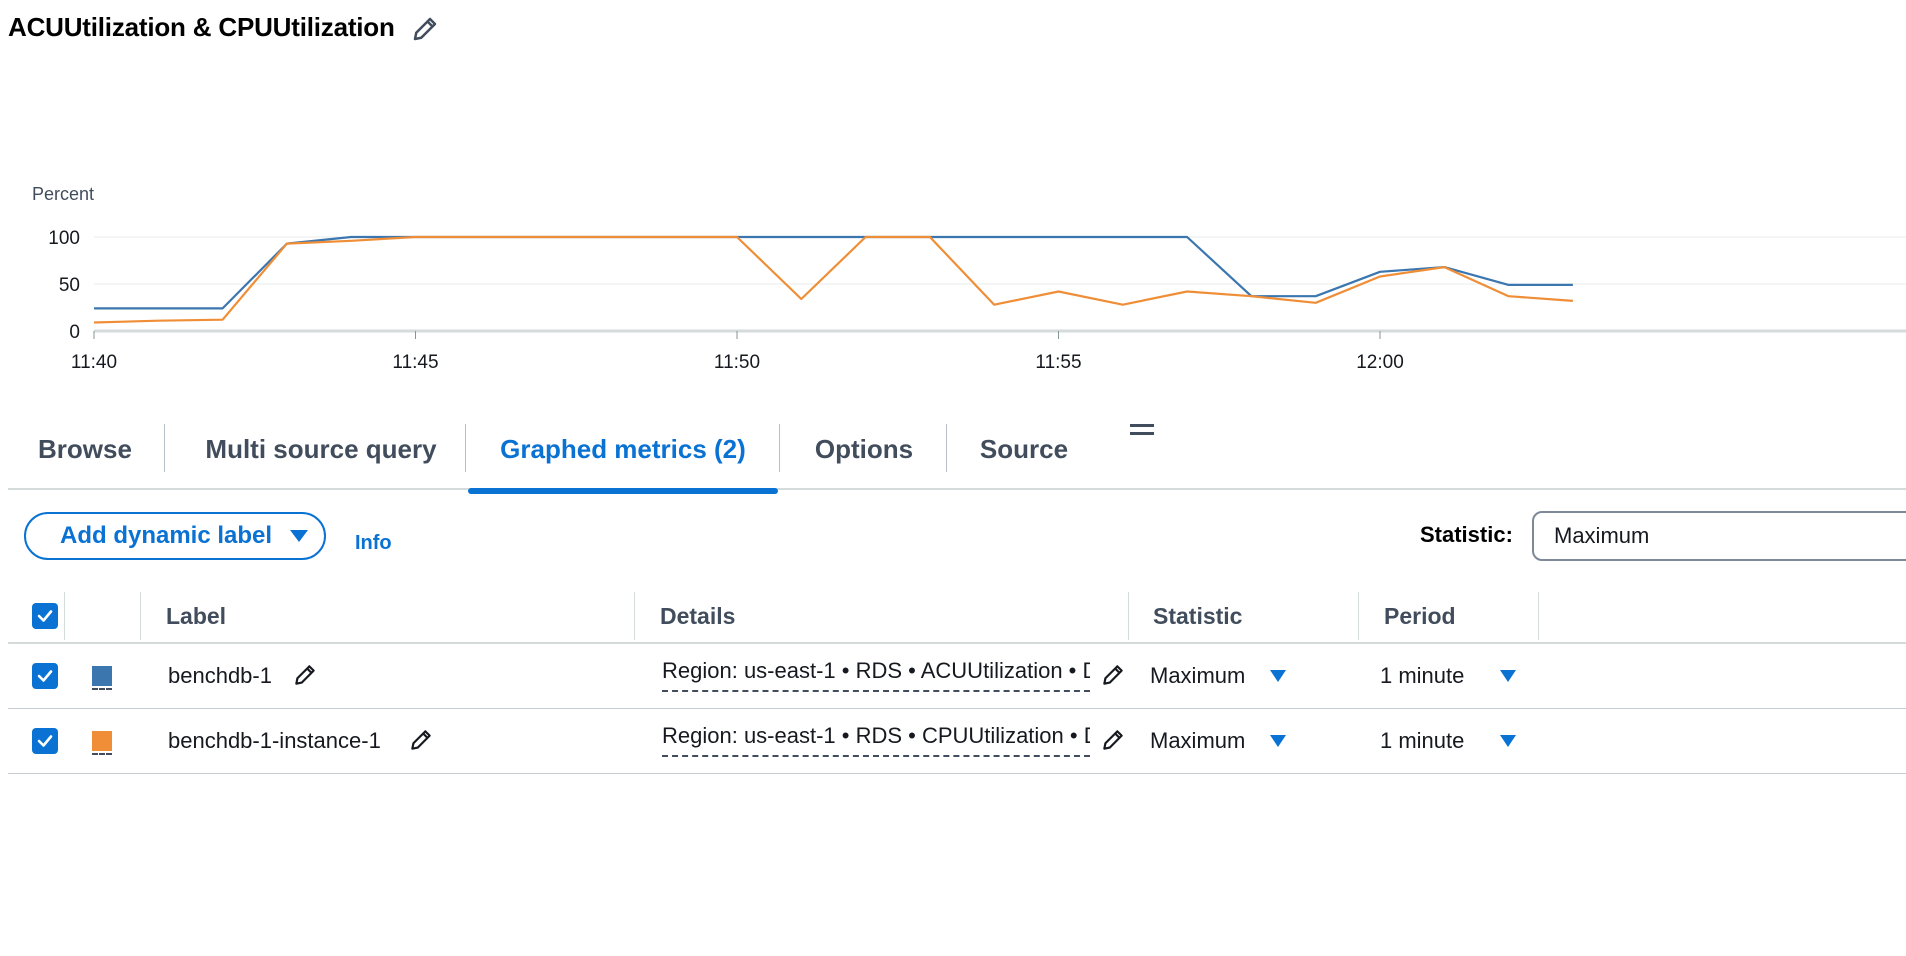 This screenshot has height=956, width=1906. Describe the element at coordinates (63, 194) in the screenshot. I see `y-axis-label: Percent` at that location.